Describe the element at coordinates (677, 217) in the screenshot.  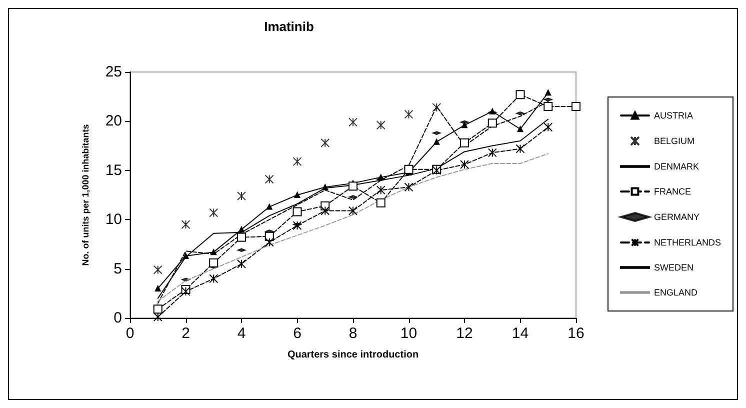
I see `legend-label: GERMANY` at that location.